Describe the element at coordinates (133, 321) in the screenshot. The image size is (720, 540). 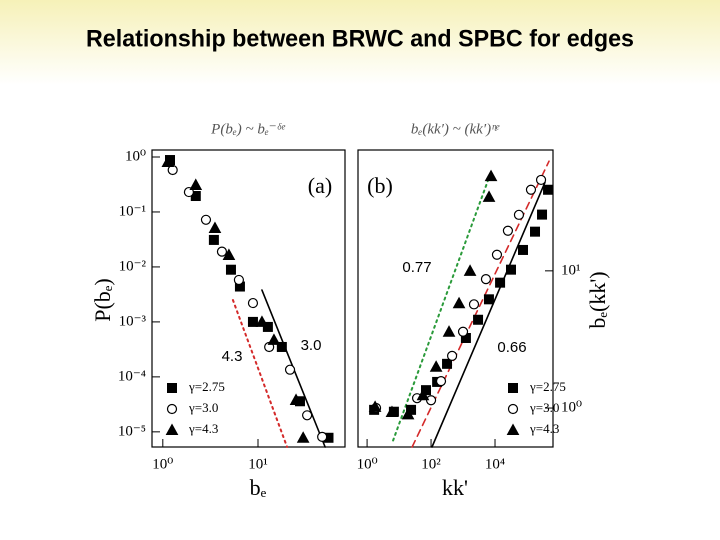
I see `y-tick-label: 10⁻³` at that location.